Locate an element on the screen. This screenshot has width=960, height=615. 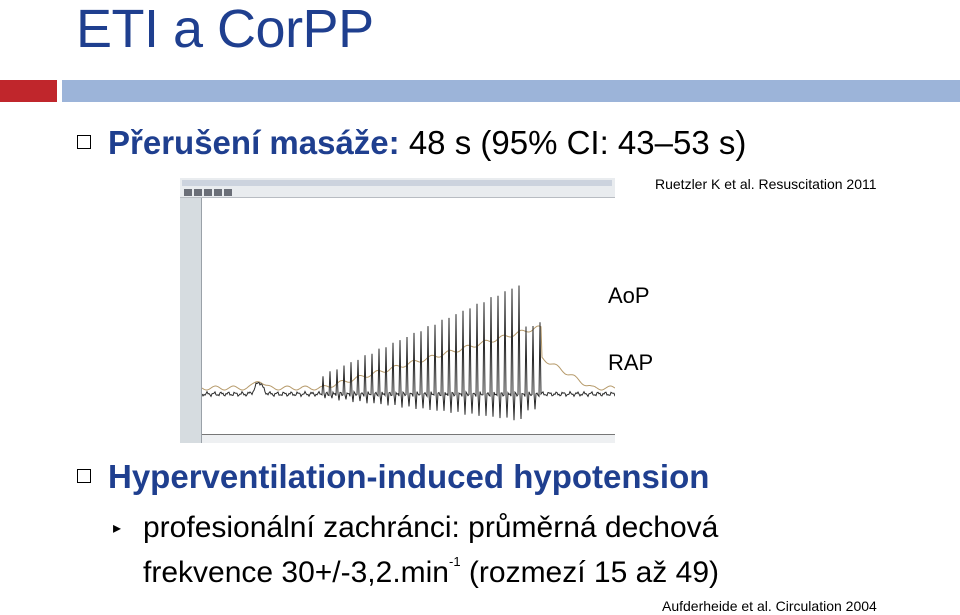
figure-toolbar is located at coordinates (397, 188).